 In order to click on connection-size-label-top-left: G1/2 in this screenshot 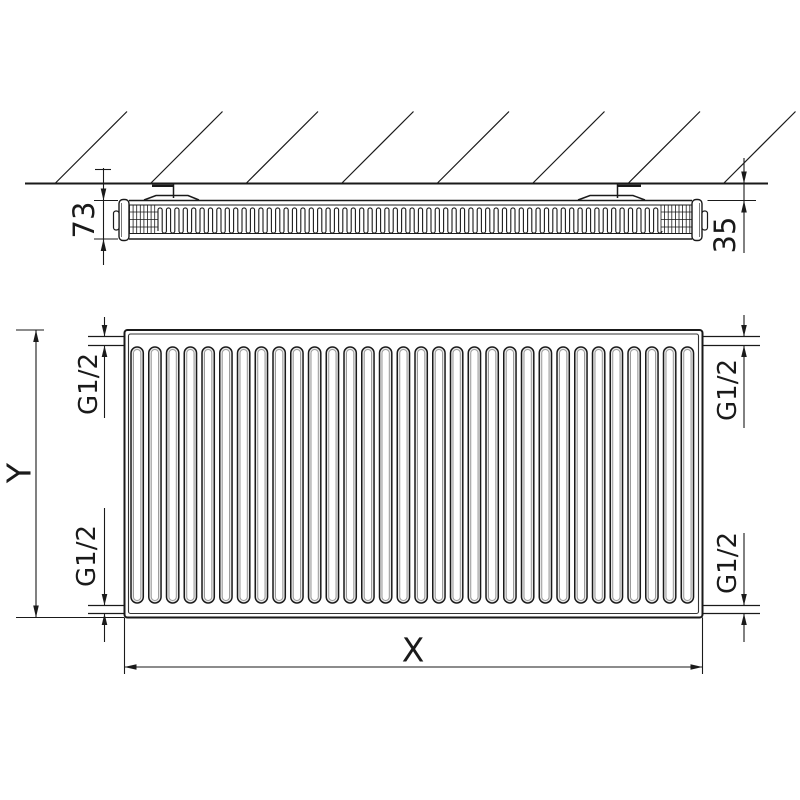, I will do `click(89, 384)`.